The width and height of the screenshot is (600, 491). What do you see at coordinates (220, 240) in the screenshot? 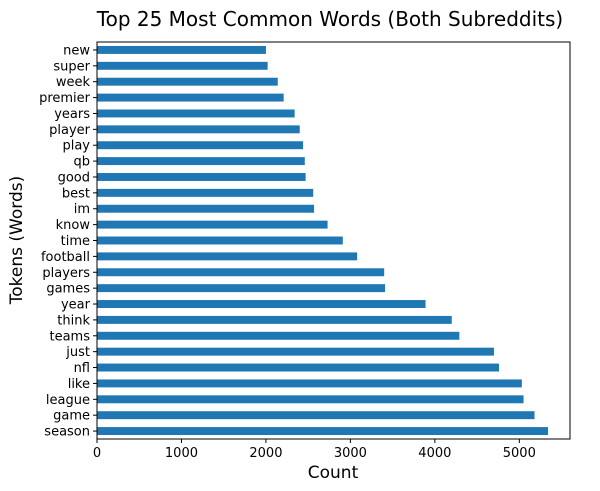
I see `bar-time` at bounding box center [220, 240].